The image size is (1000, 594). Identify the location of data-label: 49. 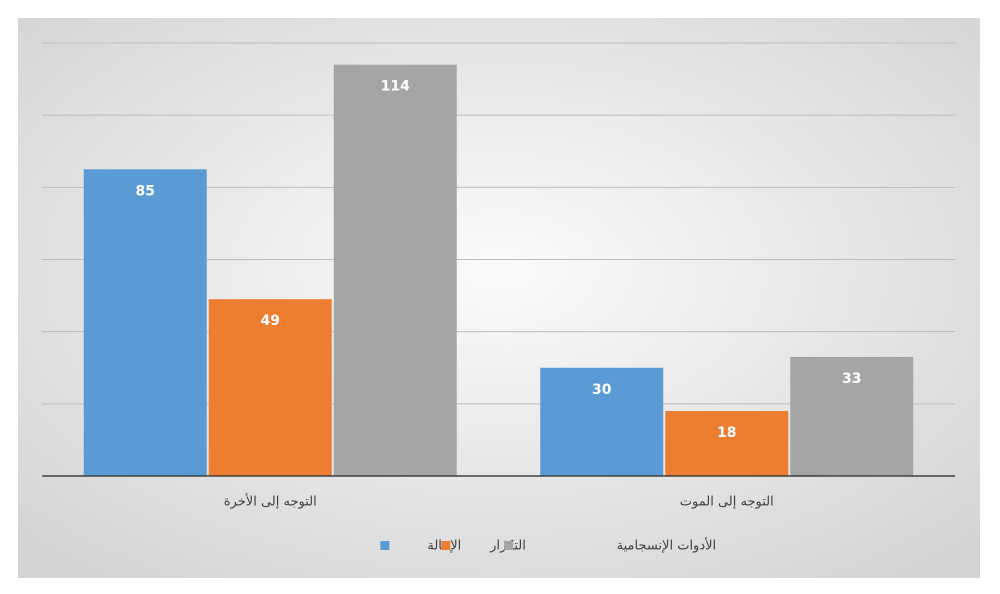
(270, 321).